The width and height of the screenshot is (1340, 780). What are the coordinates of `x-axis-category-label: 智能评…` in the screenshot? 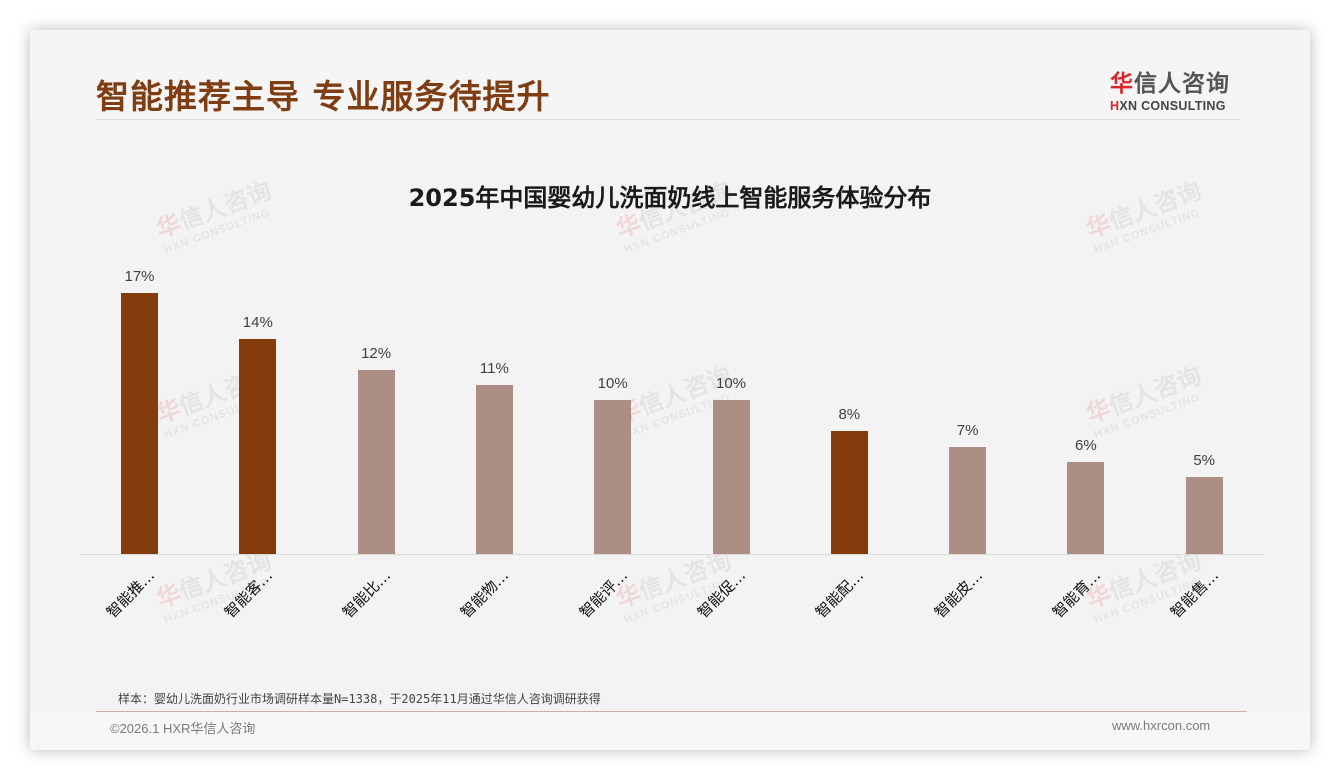 It's located at (603, 594).